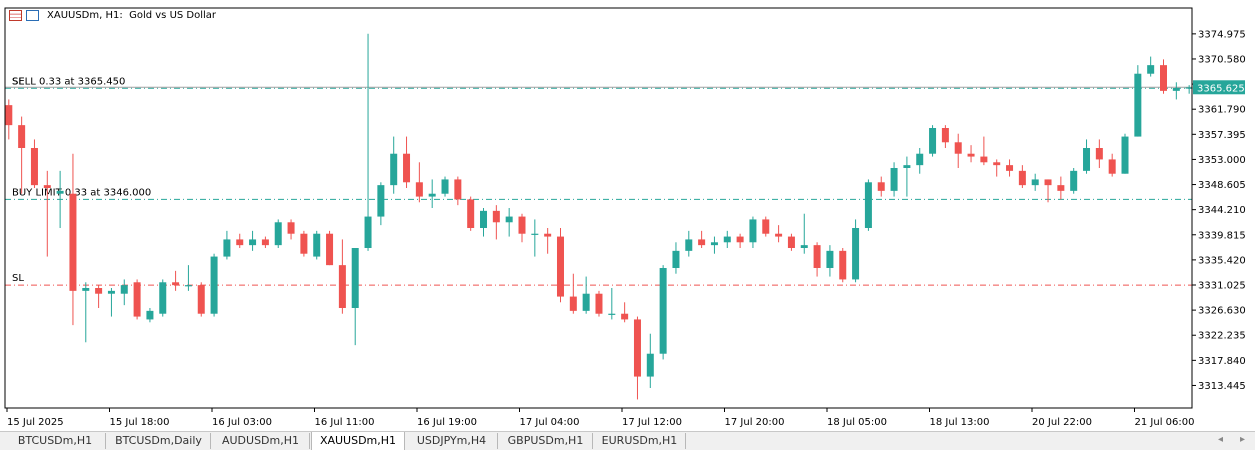  Describe the element at coordinates (546, 441) in the screenshot. I see `tab-gbpusdm-h1: GBPUSDm,H1` at that location.